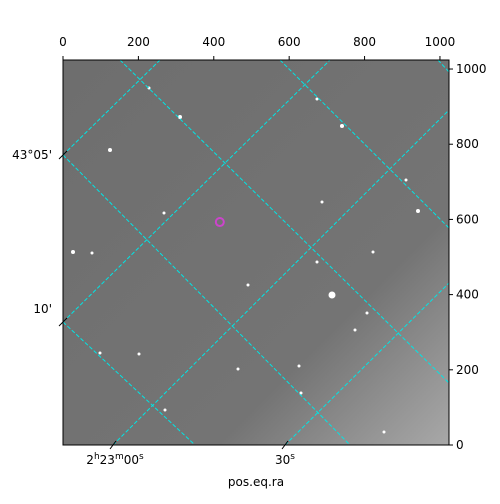  Describe the element at coordinates (97, 457) in the screenshot. I see `ra-part: h` at that location.